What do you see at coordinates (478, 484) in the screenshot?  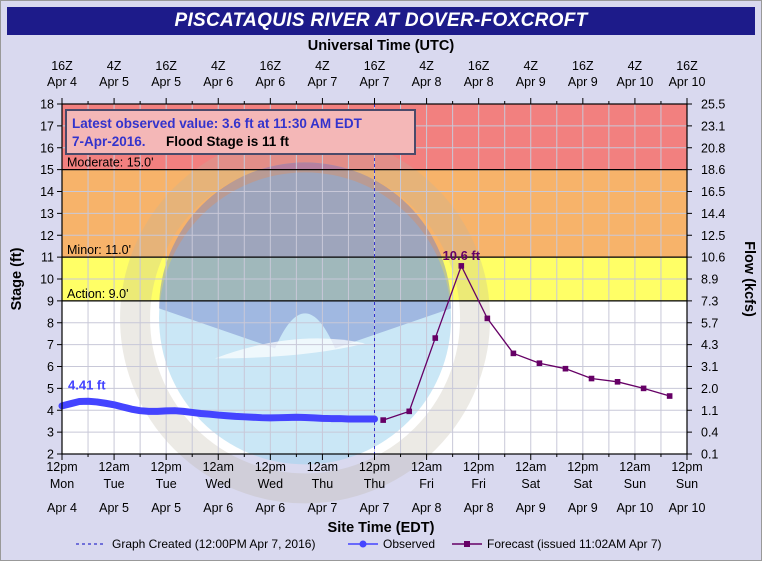 I see `x-tick-day: Fri` at bounding box center [478, 484].